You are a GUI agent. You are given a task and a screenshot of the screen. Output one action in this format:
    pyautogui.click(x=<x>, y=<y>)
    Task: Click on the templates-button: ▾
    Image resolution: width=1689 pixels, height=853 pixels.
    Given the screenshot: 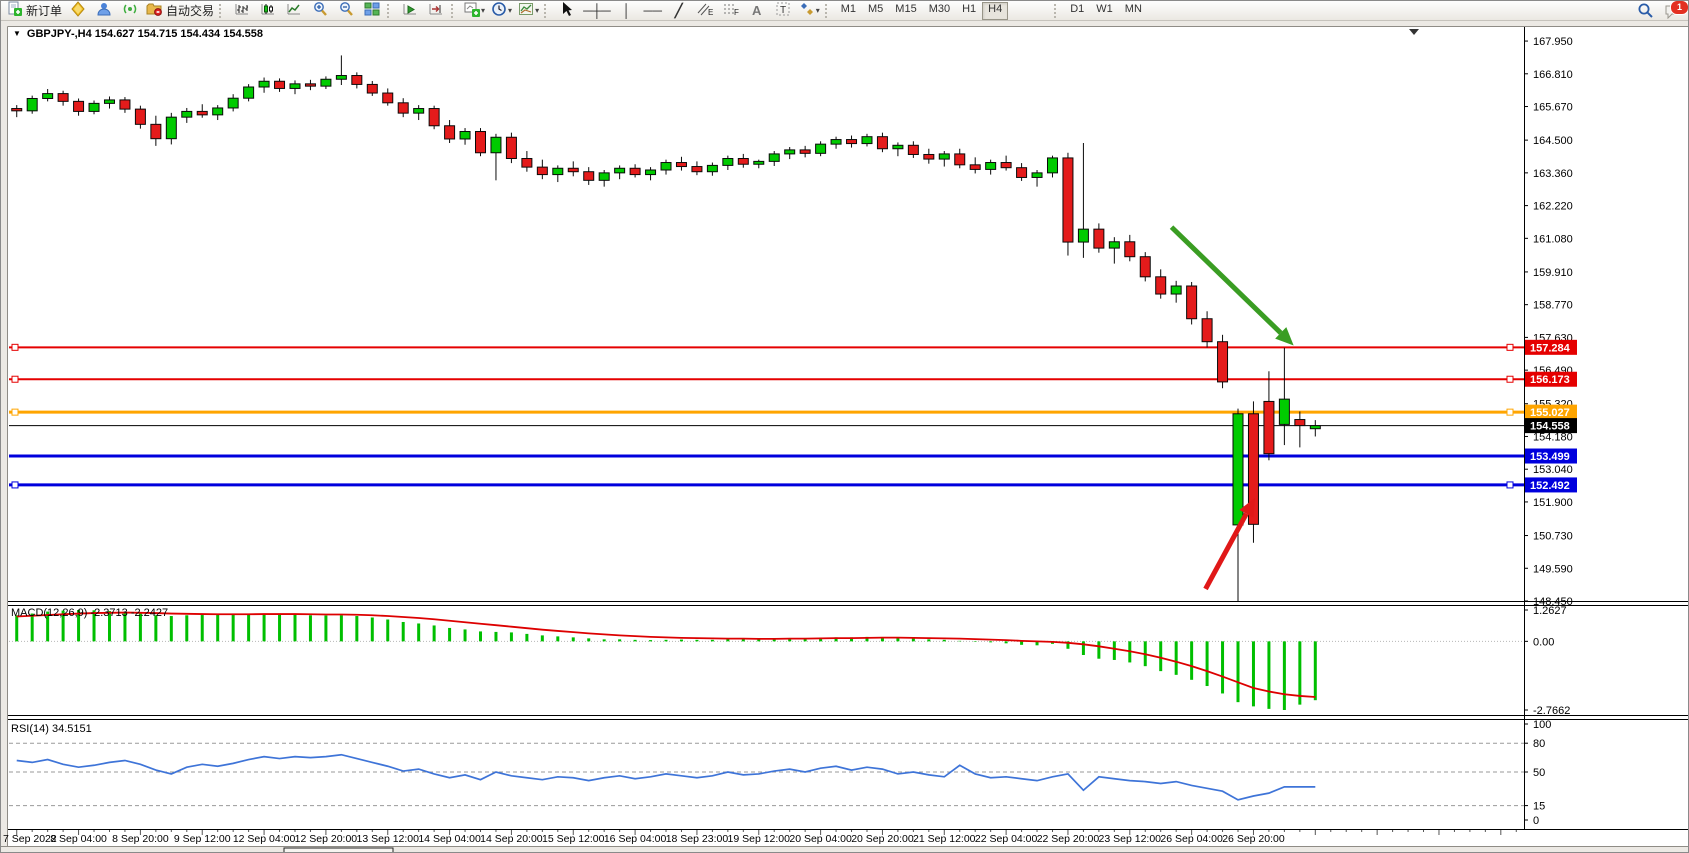 What is the action you would take?
    pyautogui.click(x=528, y=11)
    